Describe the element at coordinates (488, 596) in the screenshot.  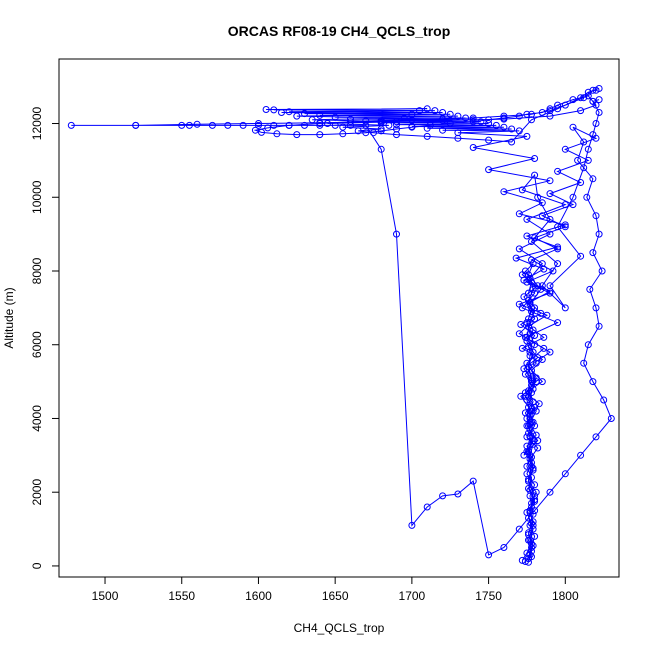
I see `x-tick-label: 1750` at that location.